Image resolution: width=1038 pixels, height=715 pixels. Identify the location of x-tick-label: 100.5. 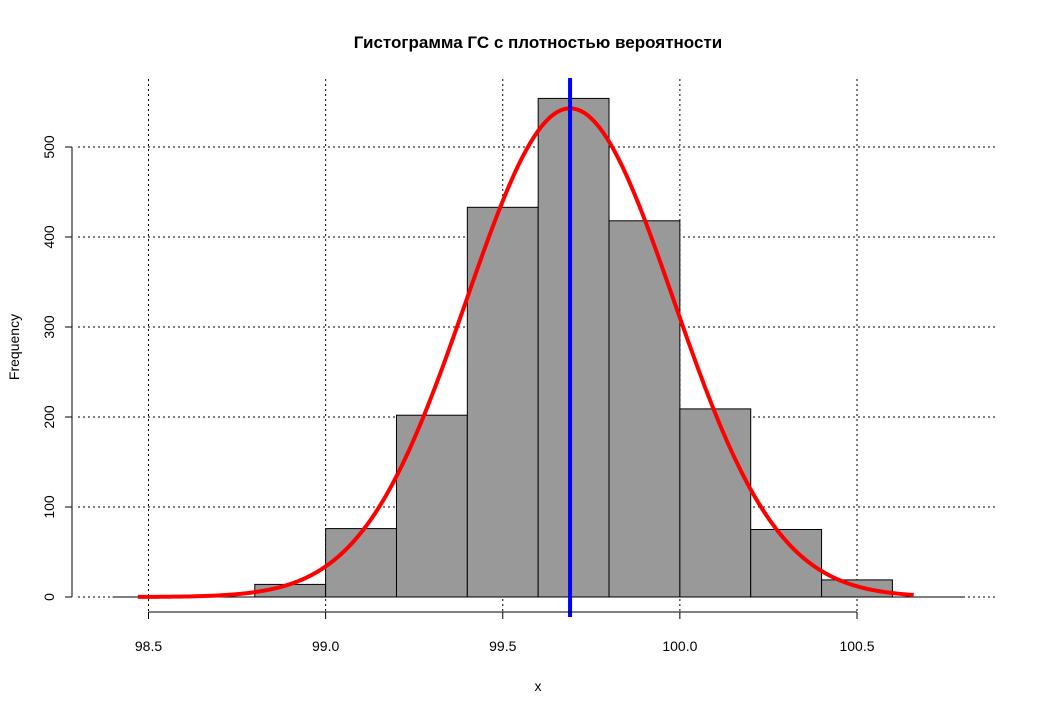
(856, 646).